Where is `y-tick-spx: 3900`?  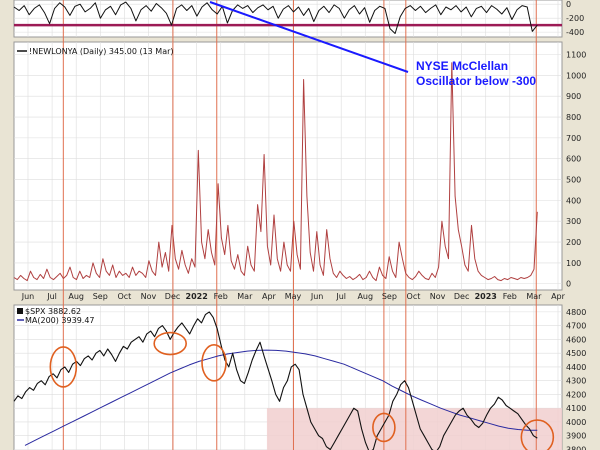 y-tick-spx: 3900 is located at coordinates (576, 436).